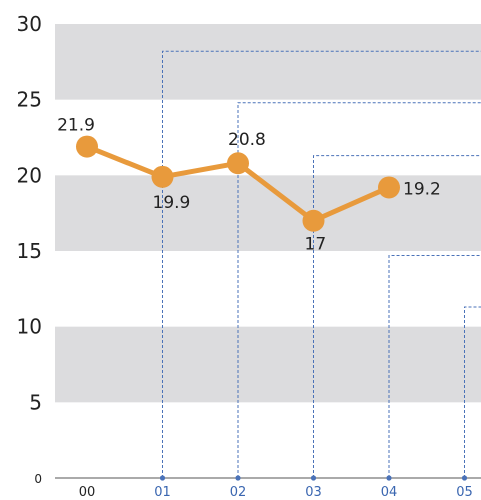  What do you see at coordinates (87, 492) in the screenshot?
I see `x-tick-label-00: 00` at bounding box center [87, 492].